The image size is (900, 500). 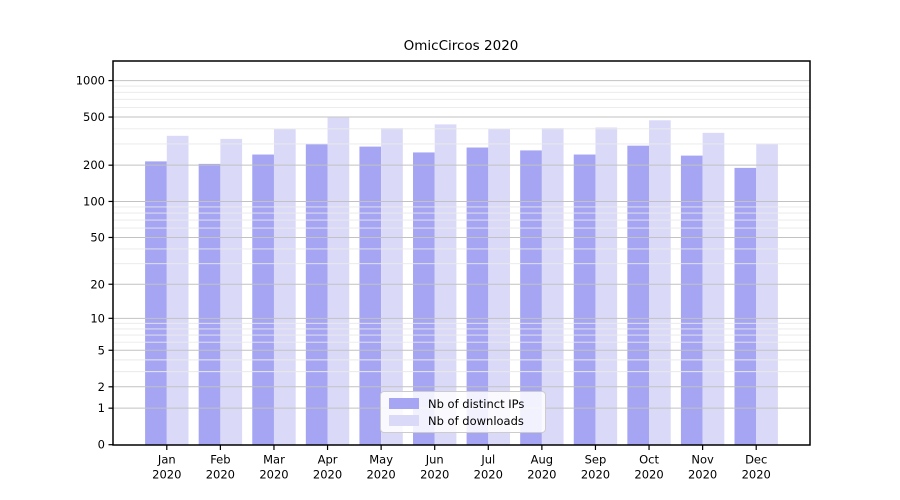 What do you see at coordinates (463, 412) in the screenshot?
I see `legend: Nb of distinct IPs Nb of downloads` at bounding box center [463, 412].